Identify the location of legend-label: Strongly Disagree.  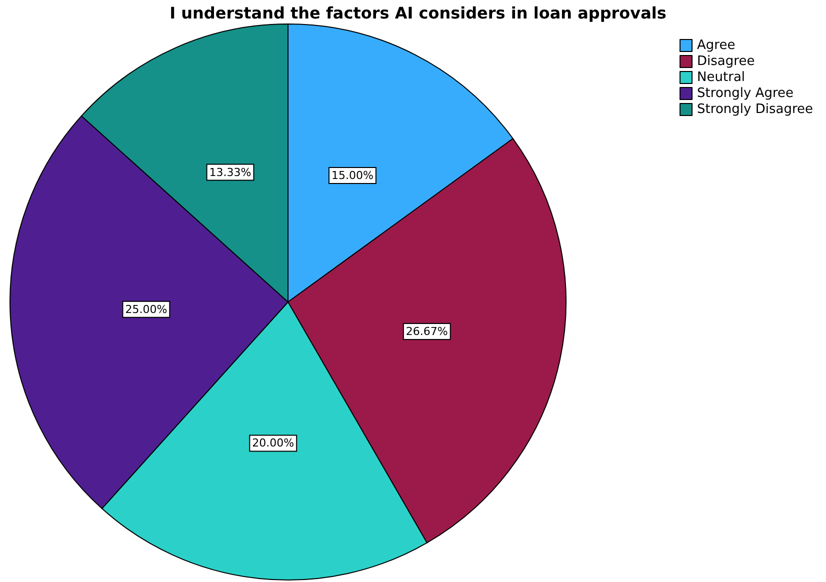
(755, 109).